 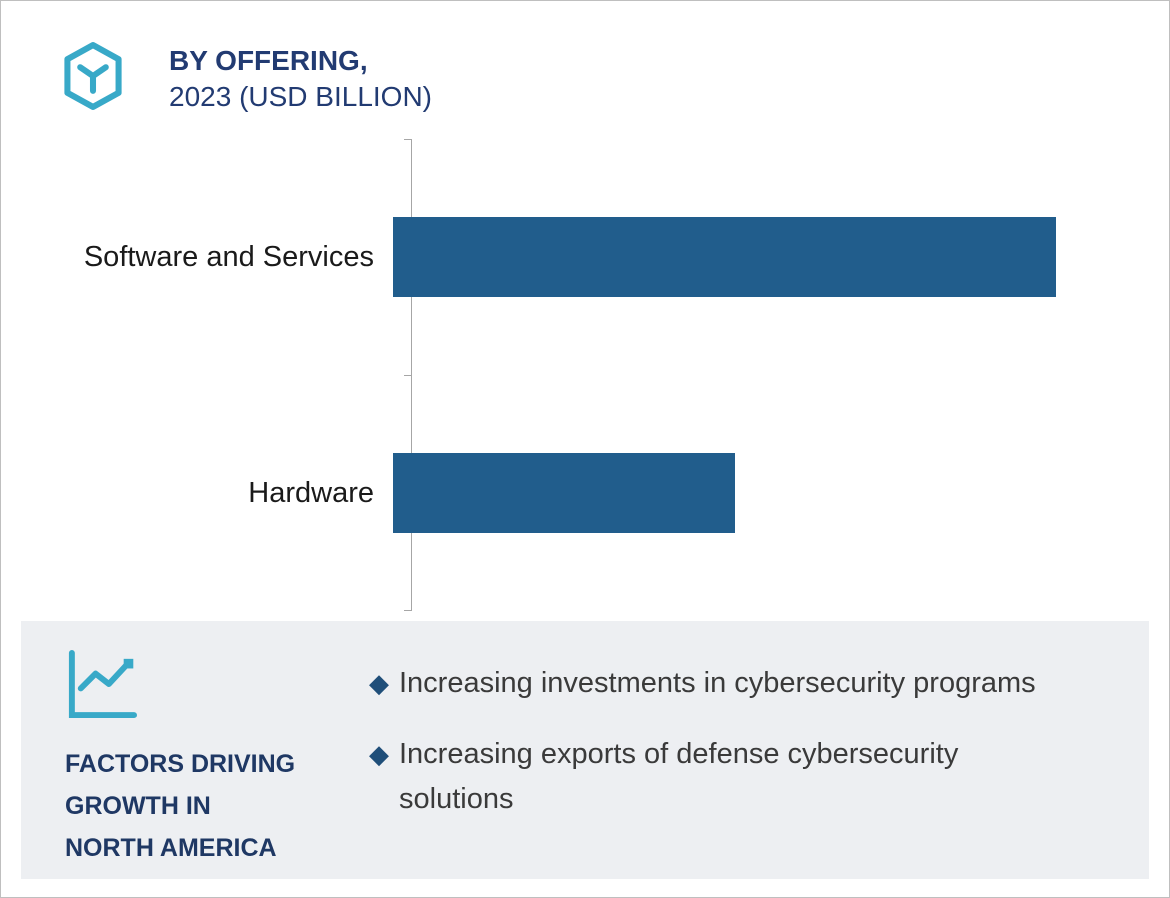 I want to click on chart-title: BY OFFERING, 2023 (USD BILLION), so click(x=300, y=79).